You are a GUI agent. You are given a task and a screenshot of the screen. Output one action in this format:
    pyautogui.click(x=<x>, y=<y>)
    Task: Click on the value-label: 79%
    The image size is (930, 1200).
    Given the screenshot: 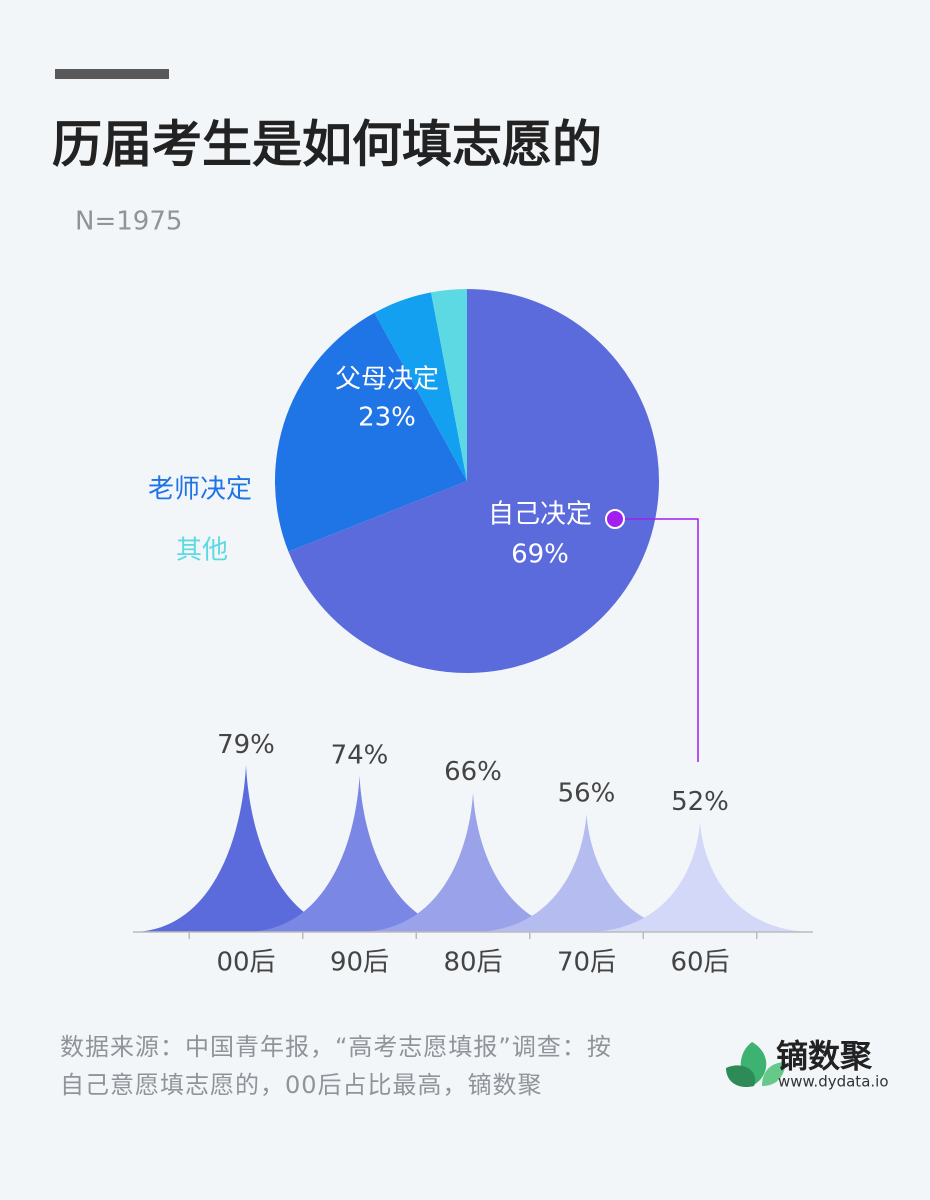 What is the action you would take?
    pyautogui.click(x=246, y=745)
    